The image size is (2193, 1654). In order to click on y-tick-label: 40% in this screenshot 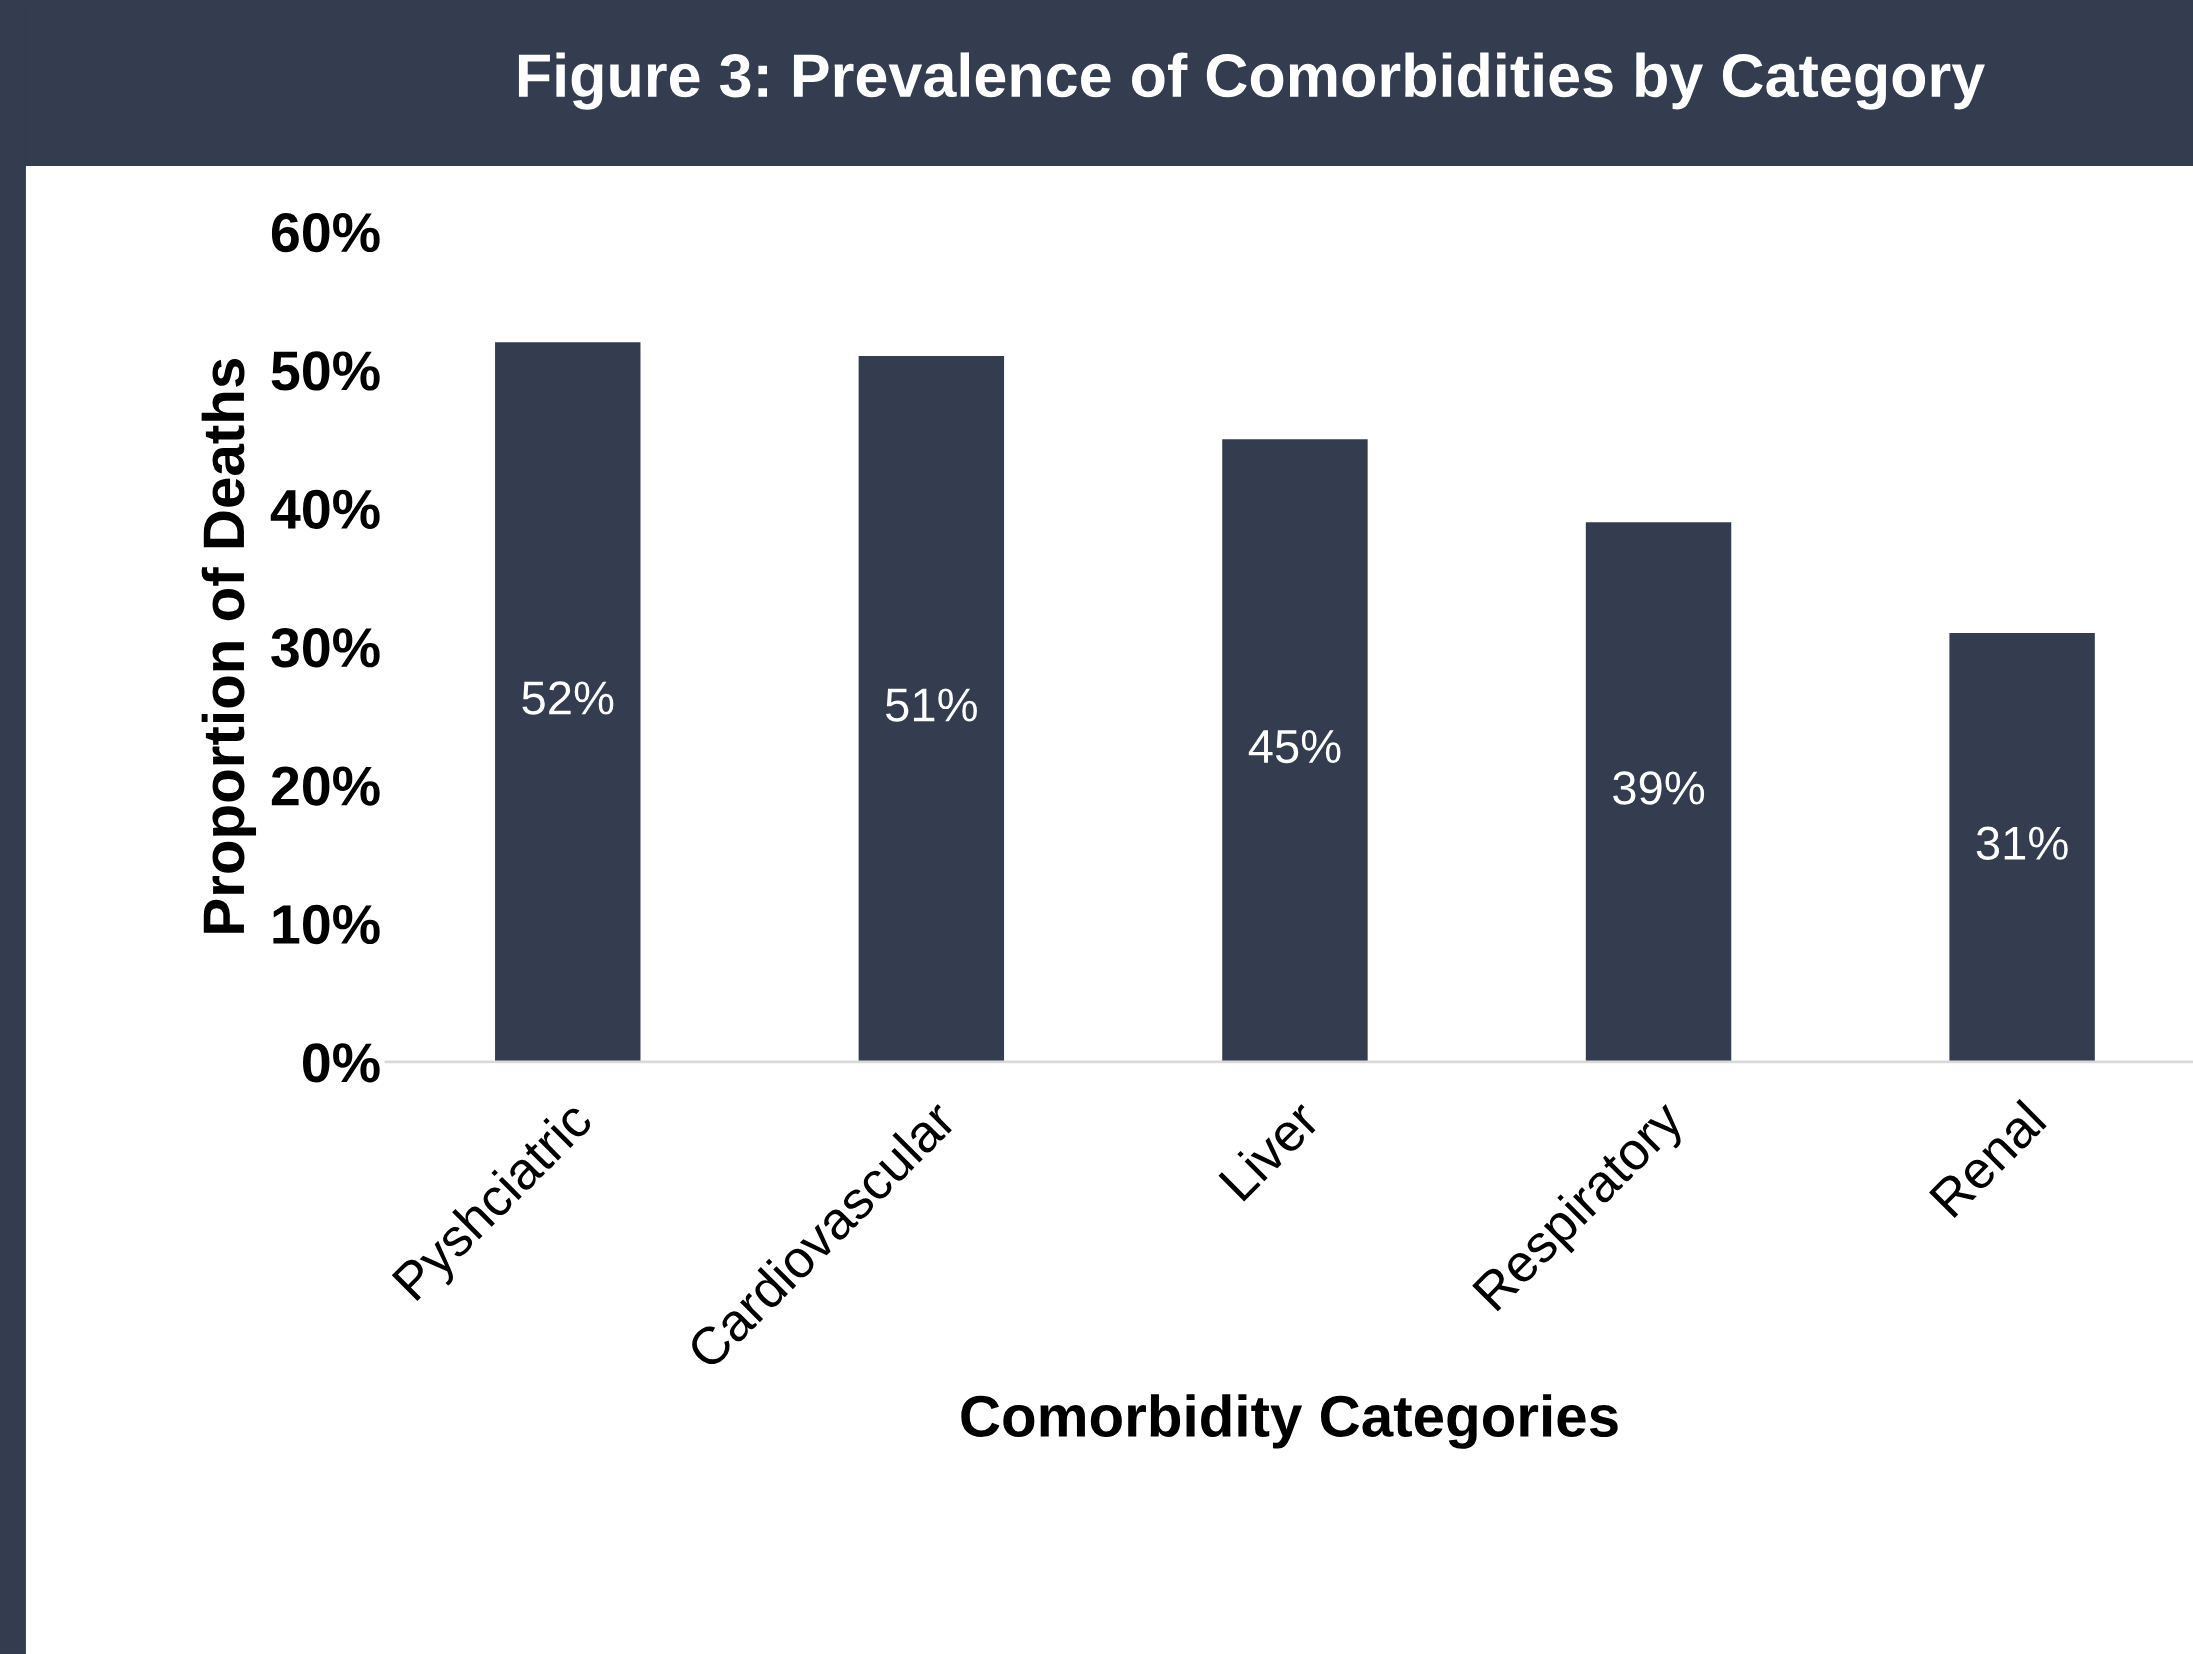, I will do `click(325, 509)`.